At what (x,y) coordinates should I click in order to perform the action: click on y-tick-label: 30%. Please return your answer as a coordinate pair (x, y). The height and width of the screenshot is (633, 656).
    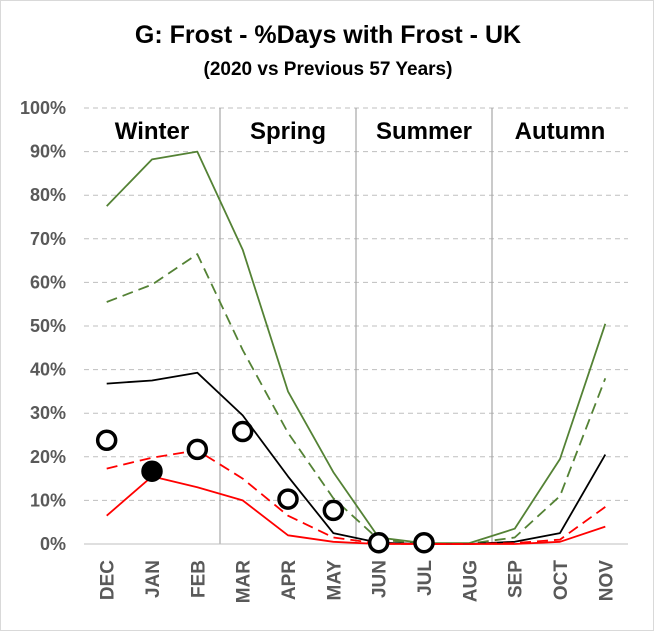
    Looking at the image, I should click on (48, 413).